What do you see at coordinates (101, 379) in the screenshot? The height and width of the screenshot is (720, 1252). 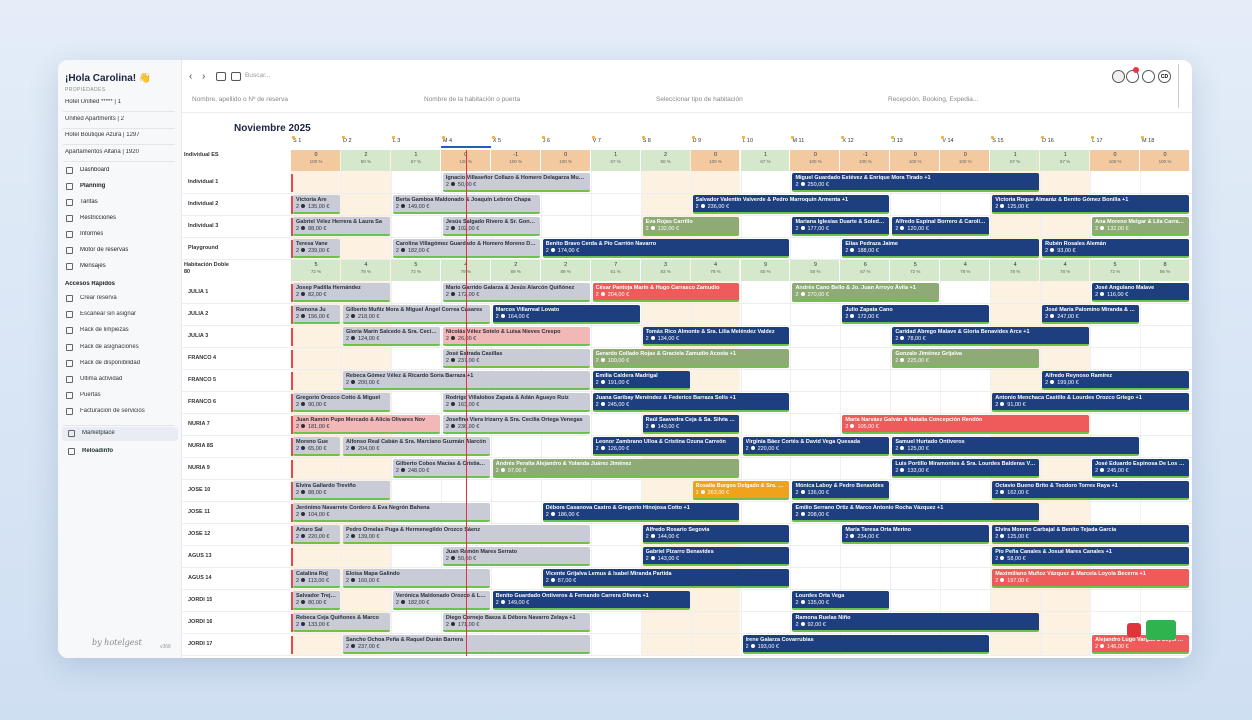 I see `quick-link: Última actividad` at bounding box center [101, 379].